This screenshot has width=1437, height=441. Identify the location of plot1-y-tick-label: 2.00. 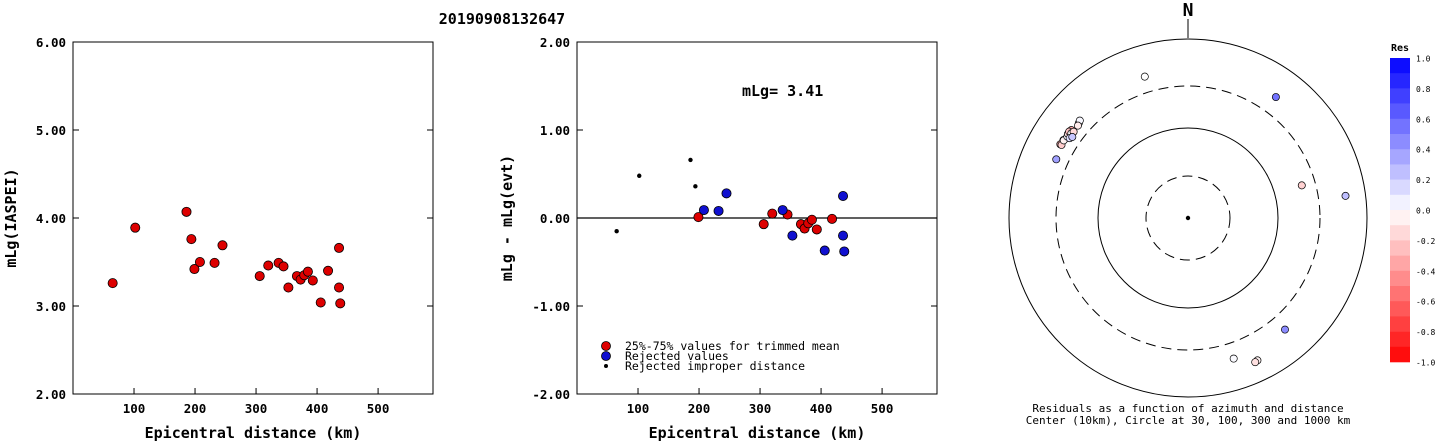
(51, 394).